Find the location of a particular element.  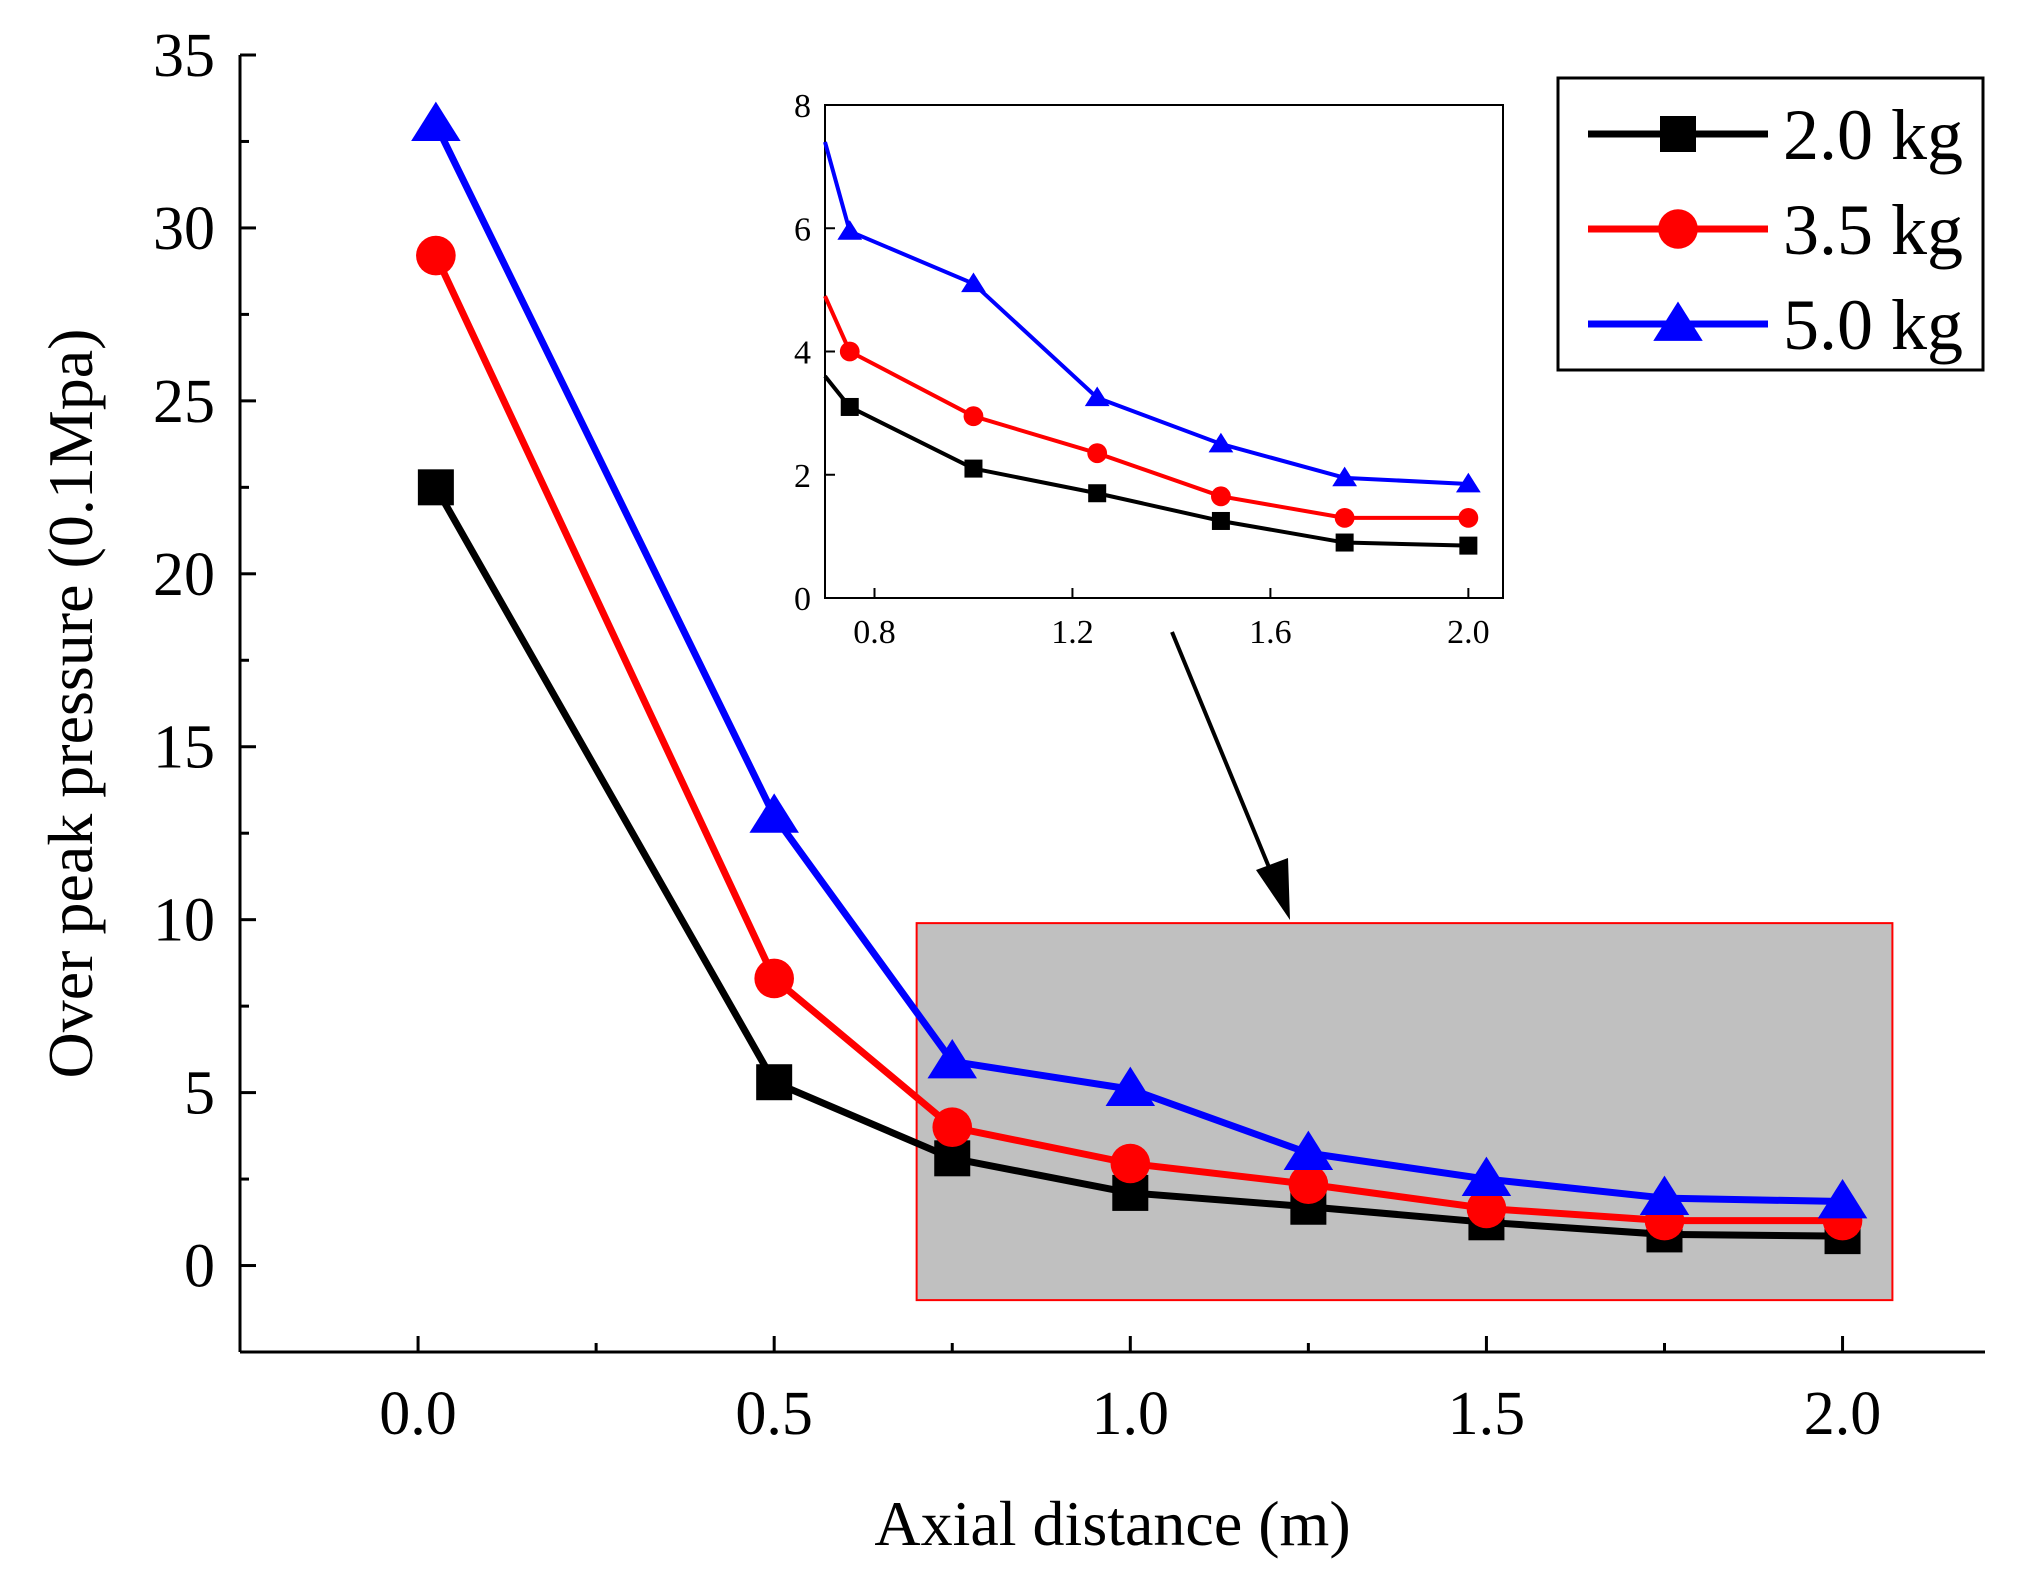

inset-y-tick-label: 0 is located at coordinates (802, 599).